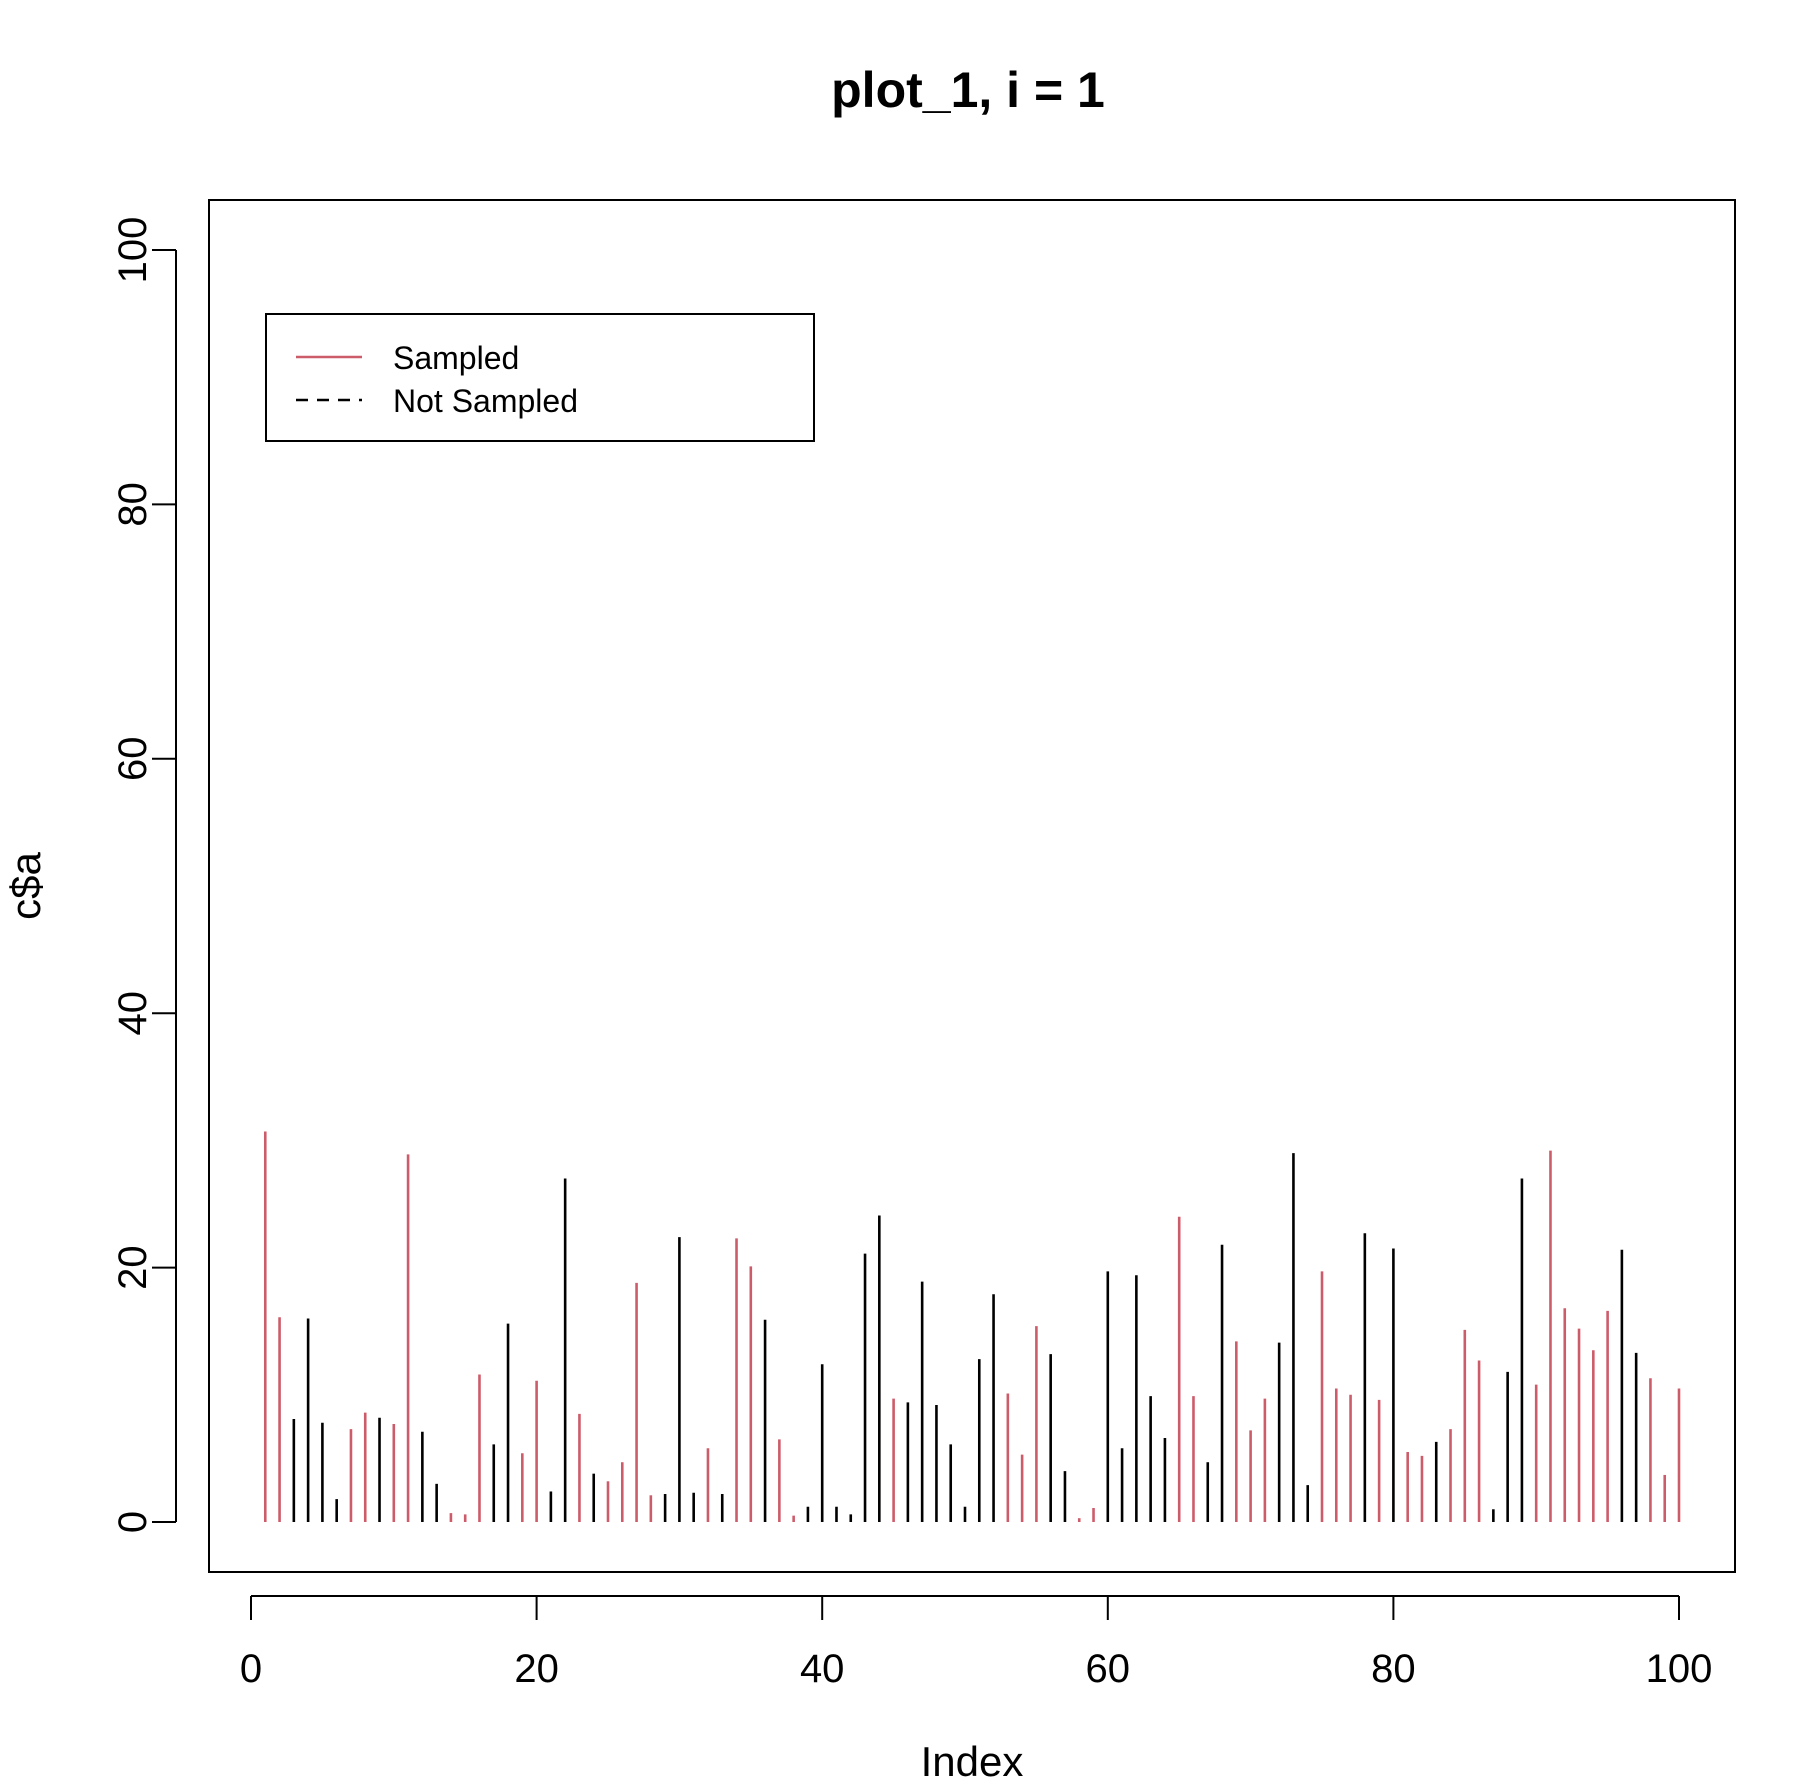 The height and width of the screenshot is (1788, 1802). What do you see at coordinates (133, 1013) in the screenshot?
I see `y-tick-label: 40` at bounding box center [133, 1013].